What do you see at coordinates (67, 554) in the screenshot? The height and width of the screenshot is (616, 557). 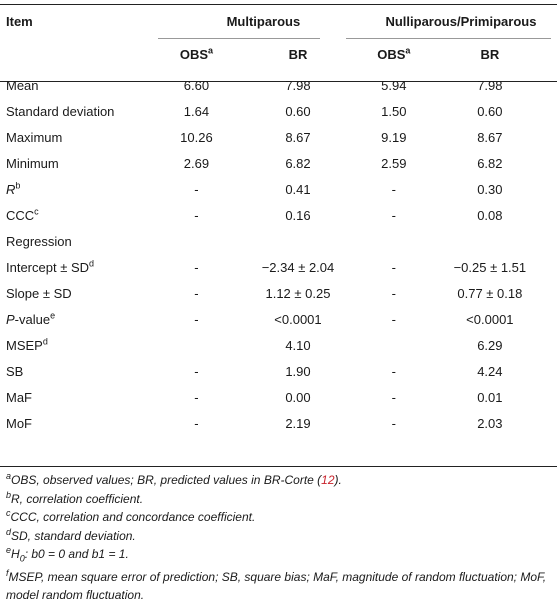 I see `footnote-e: eH0: b0 = 0 and b1 = 1.` at bounding box center [67, 554].